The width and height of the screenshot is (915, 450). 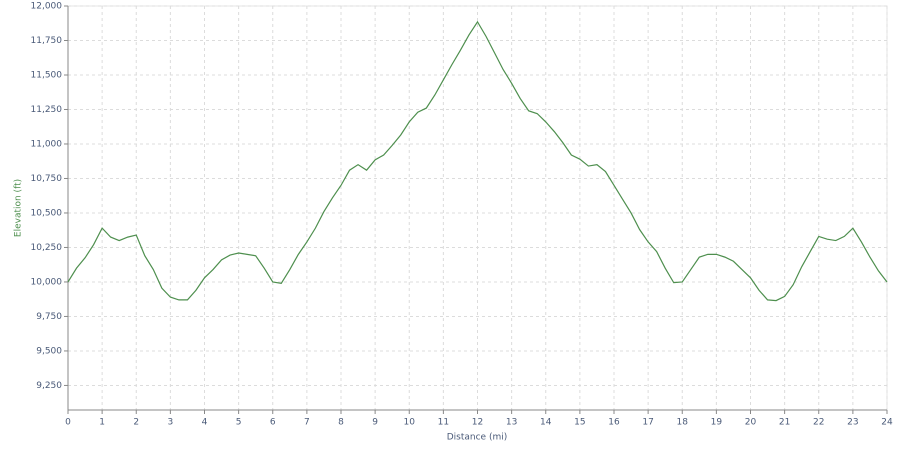 I want to click on x-tick-label: 18, so click(x=683, y=423).